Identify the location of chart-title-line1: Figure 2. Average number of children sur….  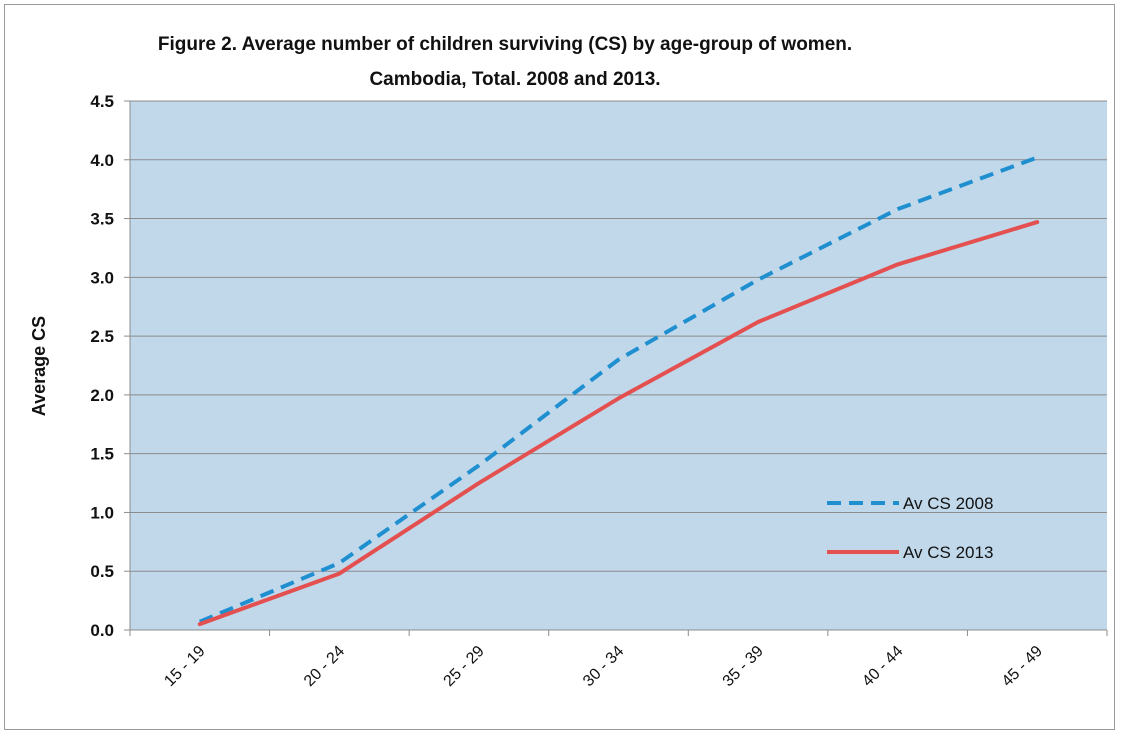
(505, 44).